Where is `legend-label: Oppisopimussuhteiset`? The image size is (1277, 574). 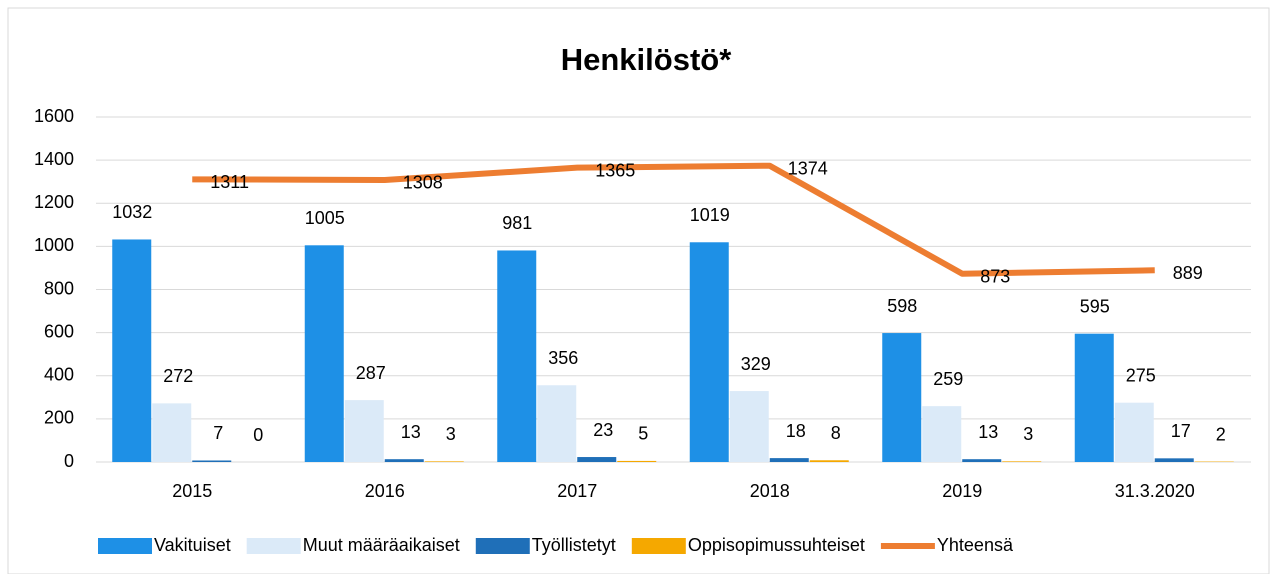 legend-label: Oppisopimussuhteiset is located at coordinates (776, 545).